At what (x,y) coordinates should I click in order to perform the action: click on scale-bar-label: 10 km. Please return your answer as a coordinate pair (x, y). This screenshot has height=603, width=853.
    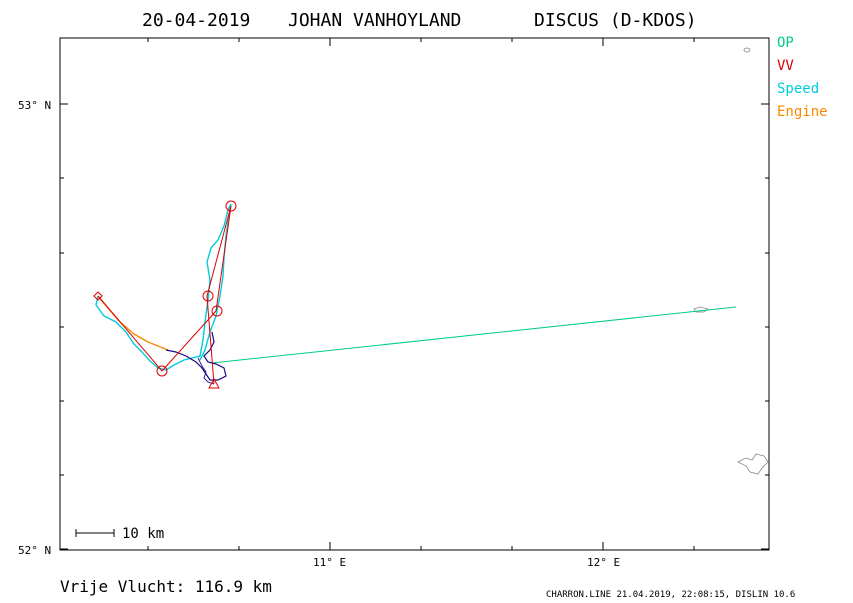
    Looking at the image, I should click on (143, 534).